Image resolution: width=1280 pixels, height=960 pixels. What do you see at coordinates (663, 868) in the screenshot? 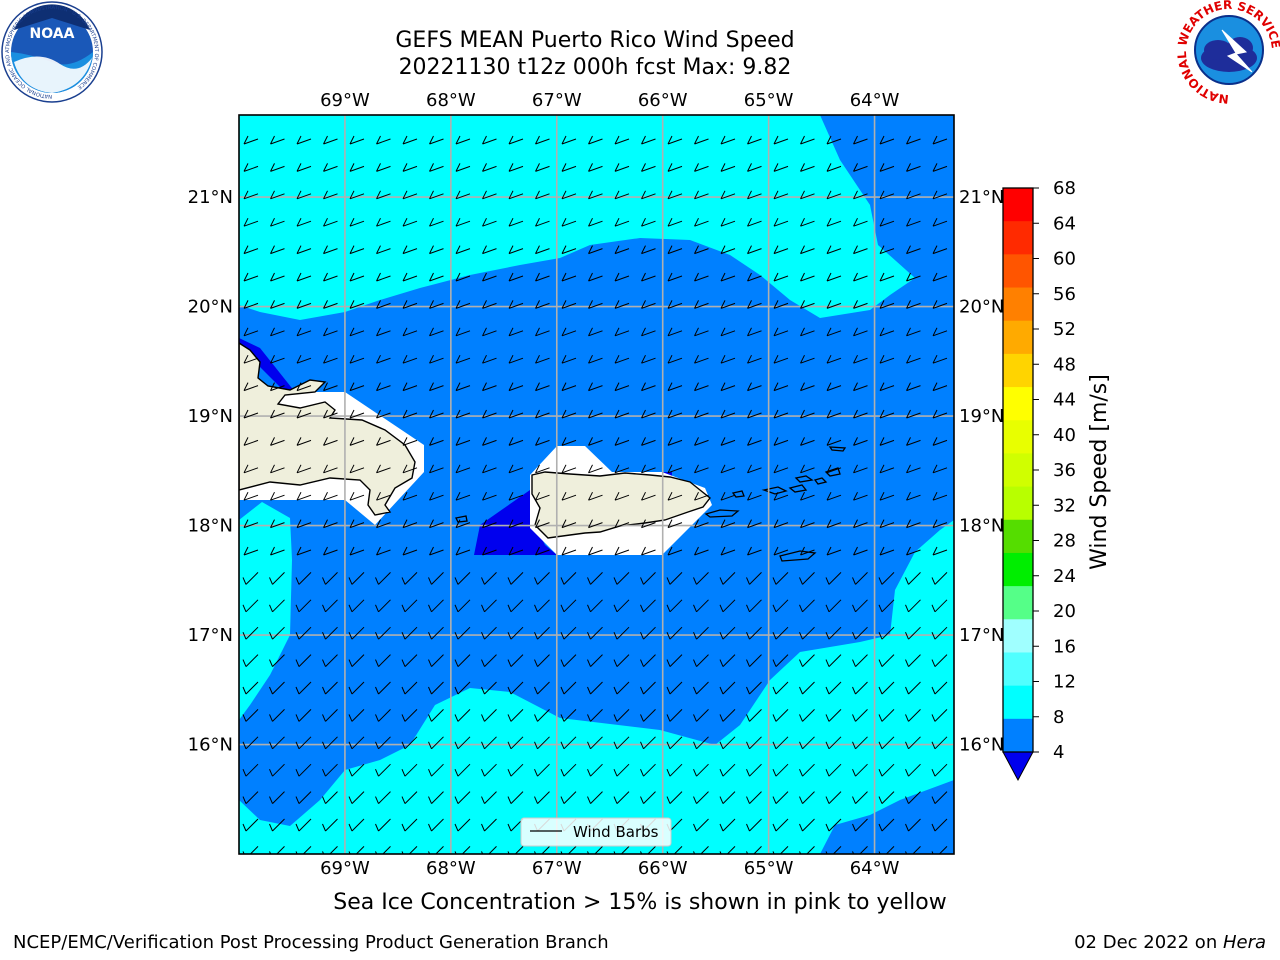
I see `lon-tick-label-bottom: 66°W` at bounding box center [663, 868].